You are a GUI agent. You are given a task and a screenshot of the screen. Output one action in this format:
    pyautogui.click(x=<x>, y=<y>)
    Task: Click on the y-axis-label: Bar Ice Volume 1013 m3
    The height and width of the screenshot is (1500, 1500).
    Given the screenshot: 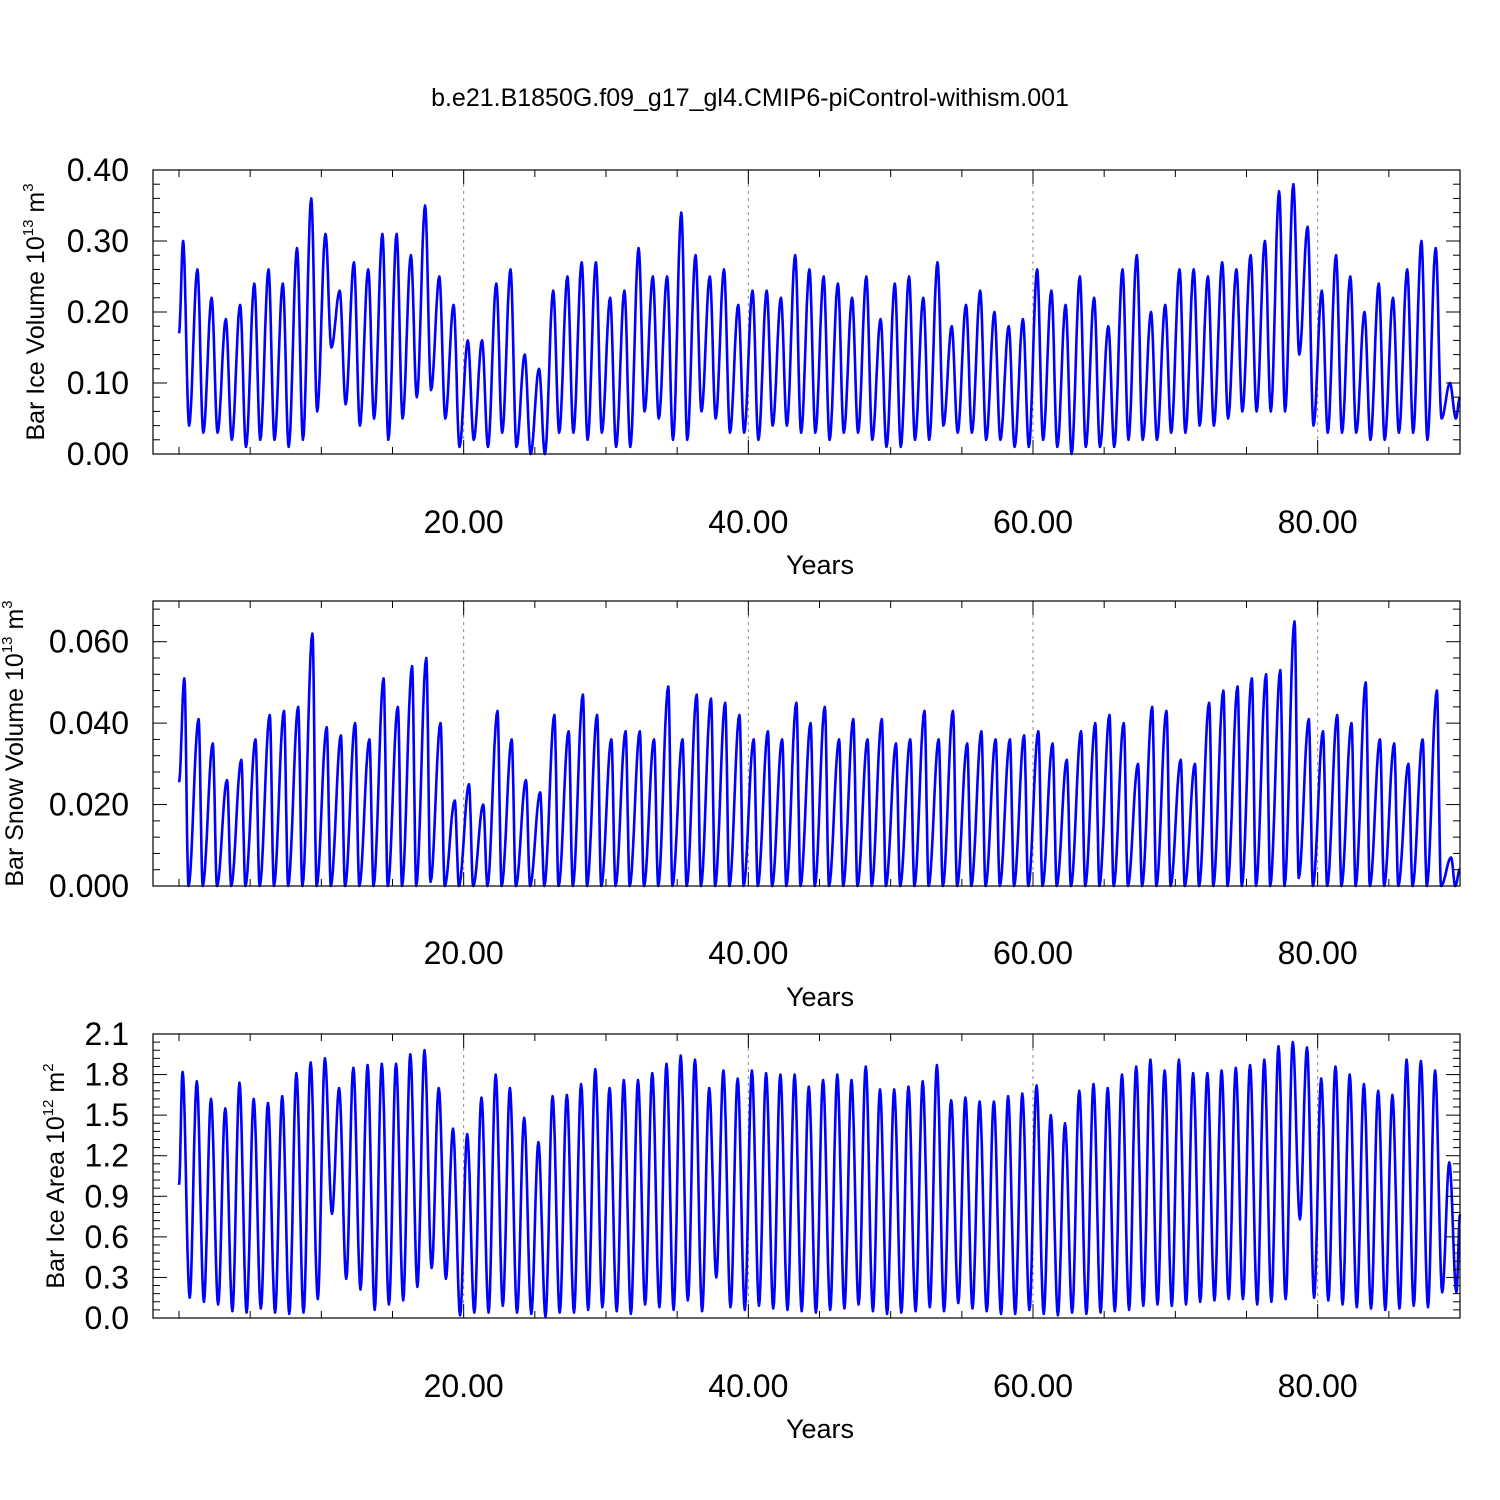 What is the action you would take?
    pyautogui.click(x=35, y=311)
    